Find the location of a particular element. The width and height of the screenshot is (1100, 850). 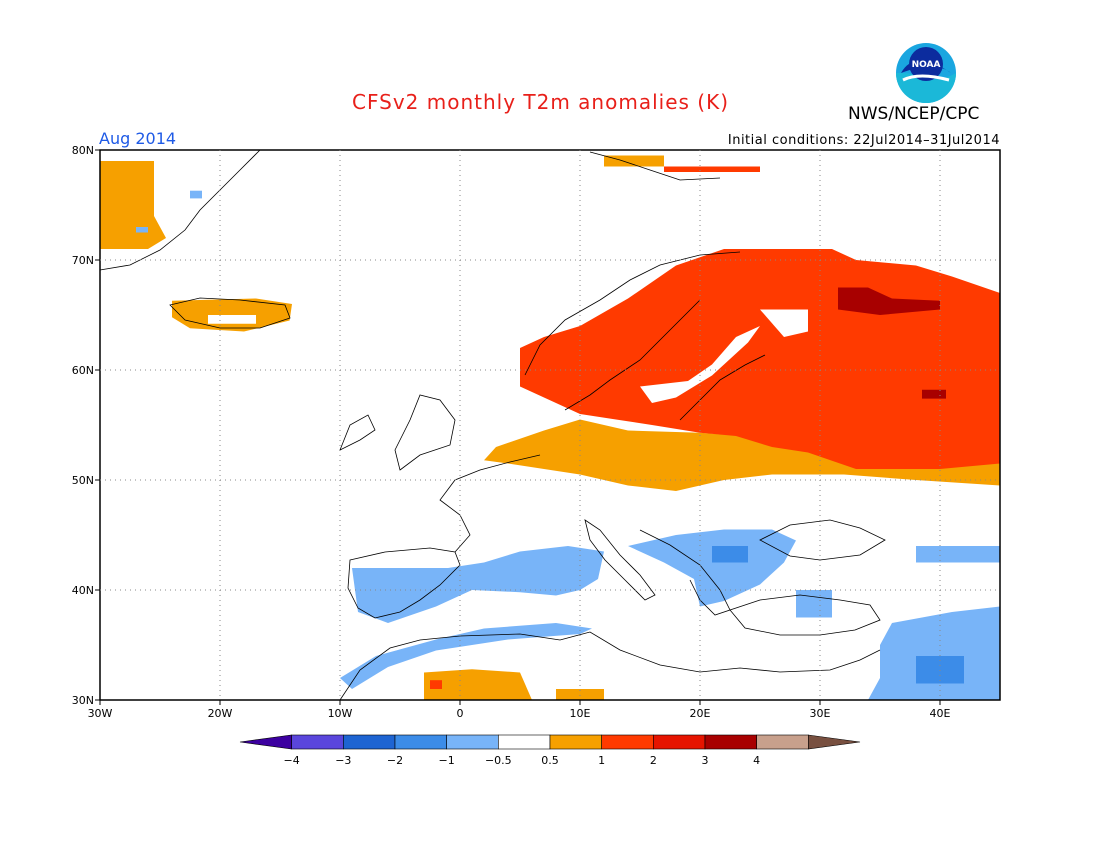

lon-tick-label: 0 is located at coordinates (460, 713).